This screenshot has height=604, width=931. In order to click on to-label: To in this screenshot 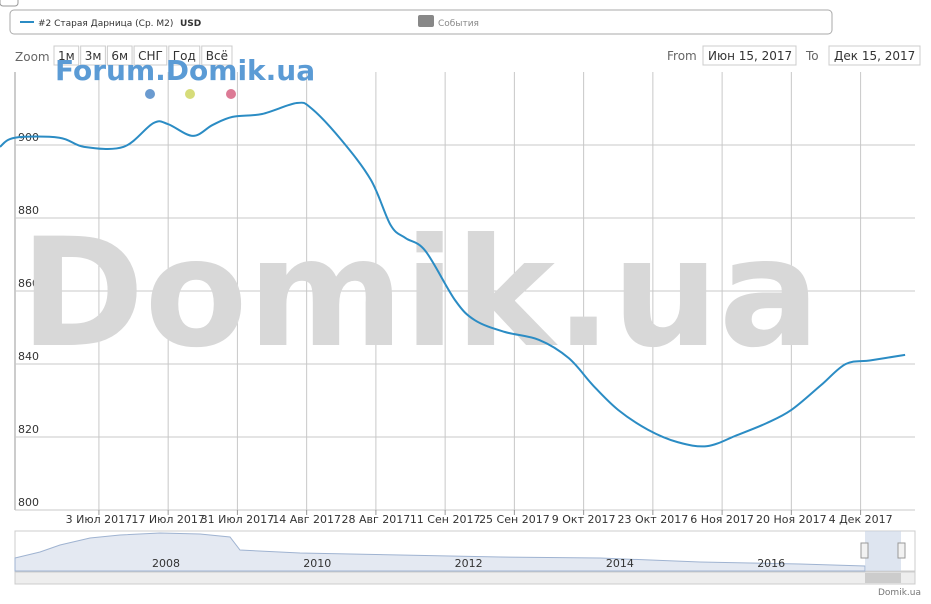, I will do `click(812, 56)`.